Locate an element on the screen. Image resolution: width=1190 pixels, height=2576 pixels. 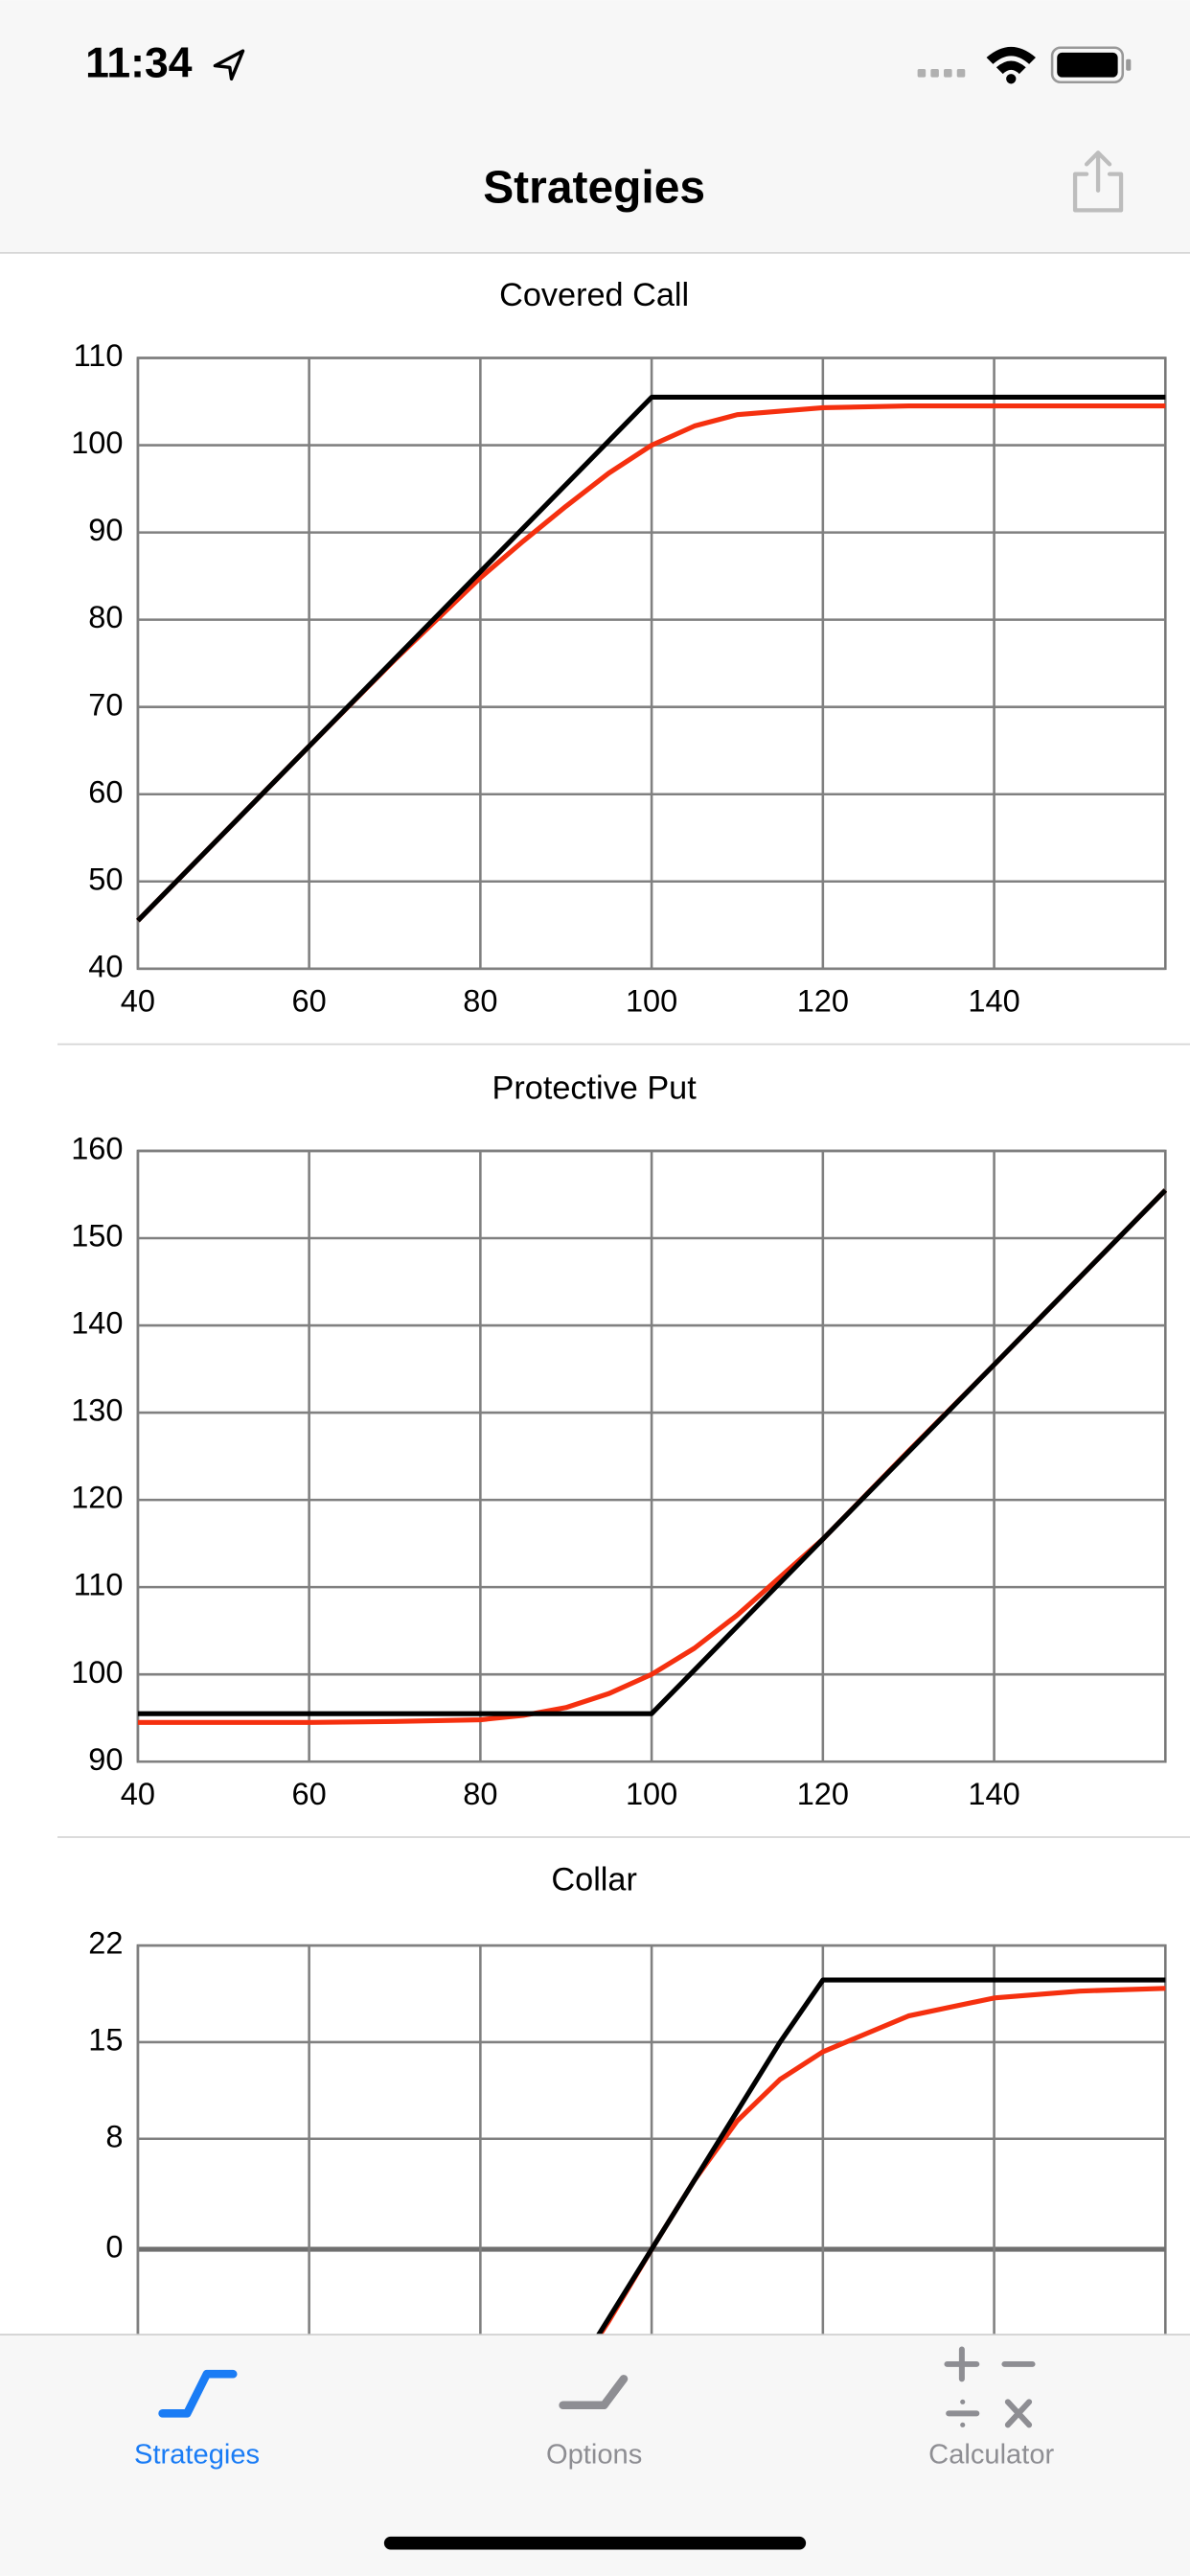
y-tick-label: 22 is located at coordinates (105, 1943).